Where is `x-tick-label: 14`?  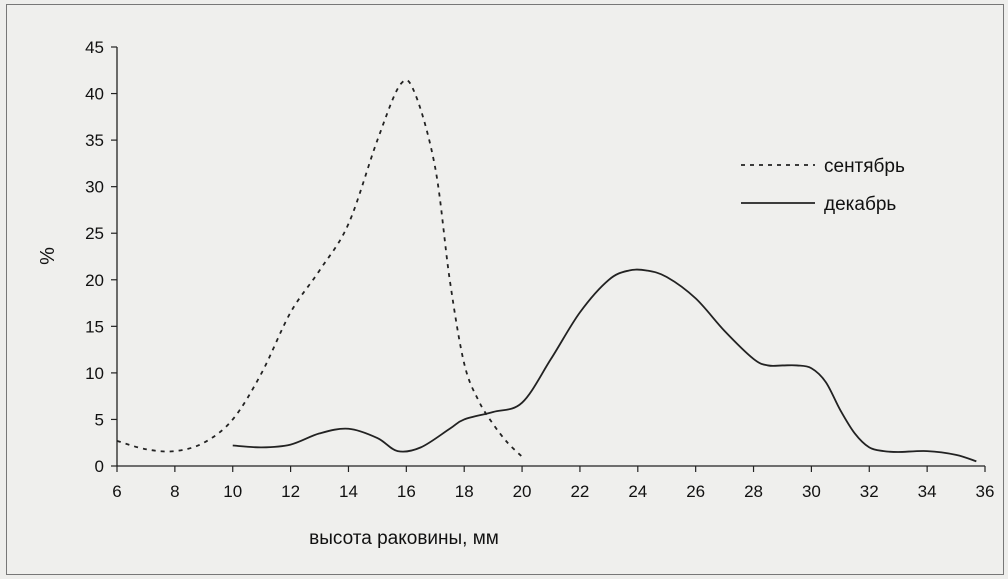 x-tick-label: 14 is located at coordinates (348, 491).